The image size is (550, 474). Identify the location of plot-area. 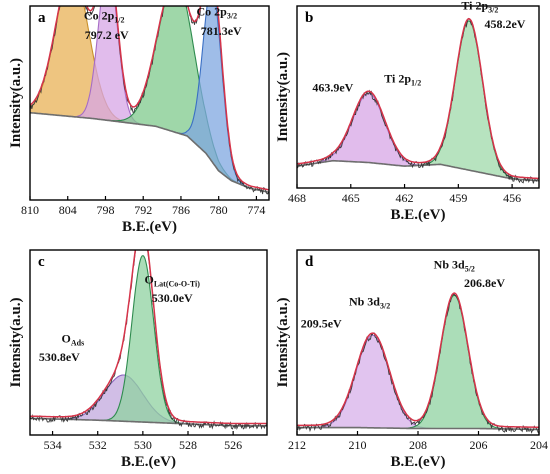
(418, 363).